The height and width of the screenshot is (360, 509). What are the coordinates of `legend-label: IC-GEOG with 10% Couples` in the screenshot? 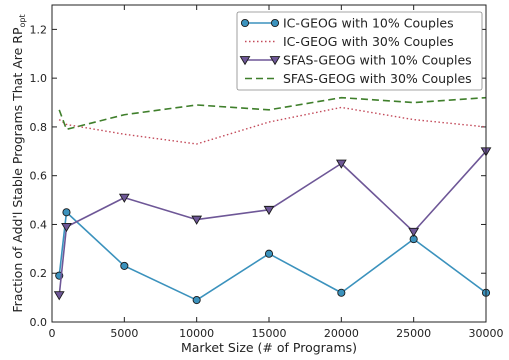 It's located at (368, 23).